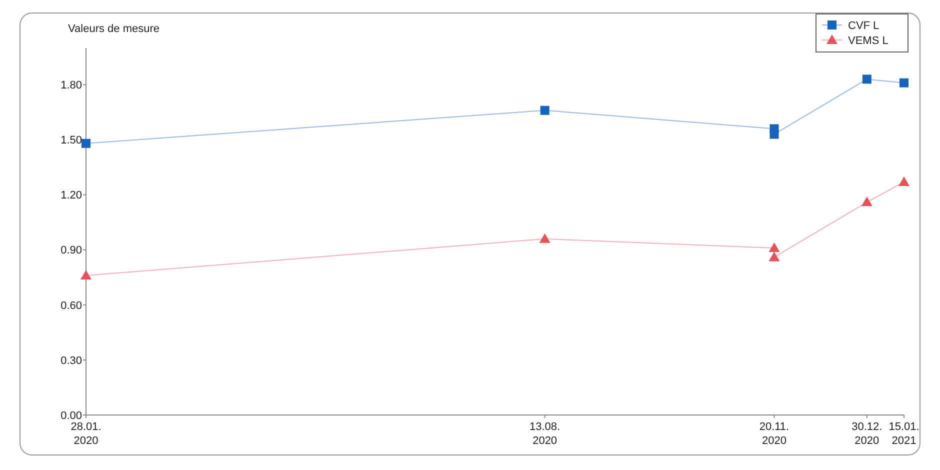 This screenshot has width=940, height=470. I want to click on y-tick-label: 1.20, so click(71, 196).